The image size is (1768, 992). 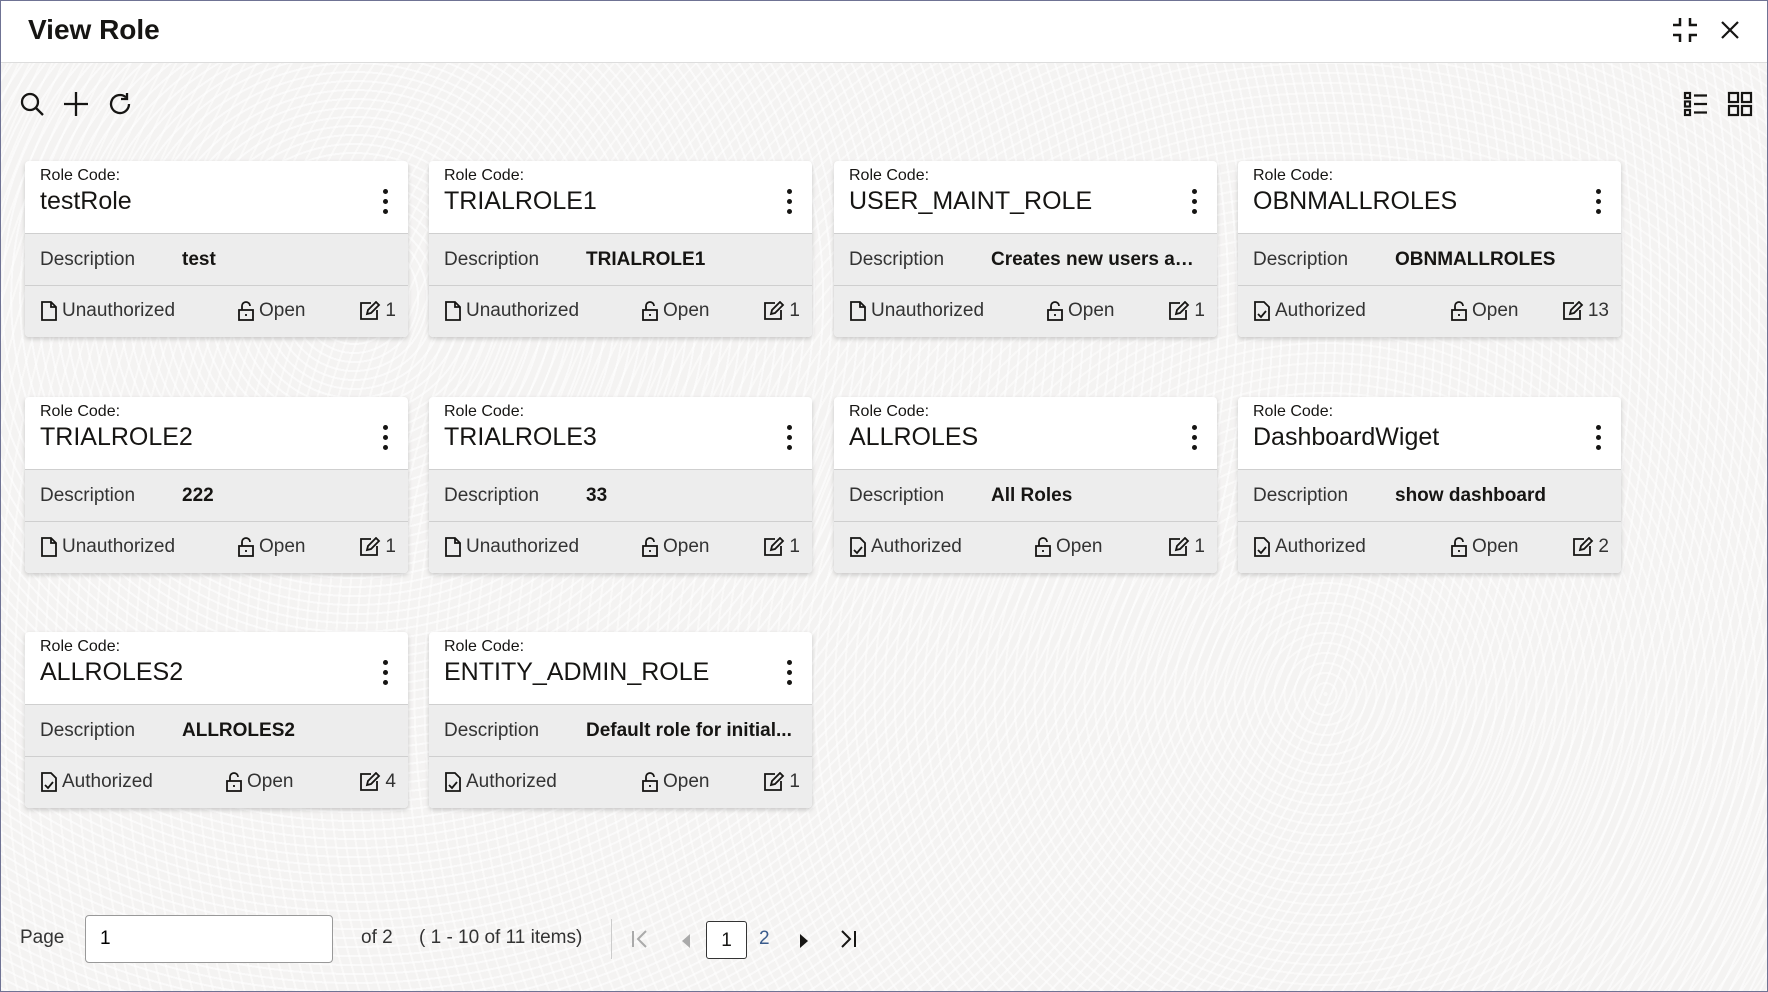 What do you see at coordinates (216, 668) in the screenshot?
I see `card-header: Role Code: ALLROLES2` at bounding box center [216, 668].